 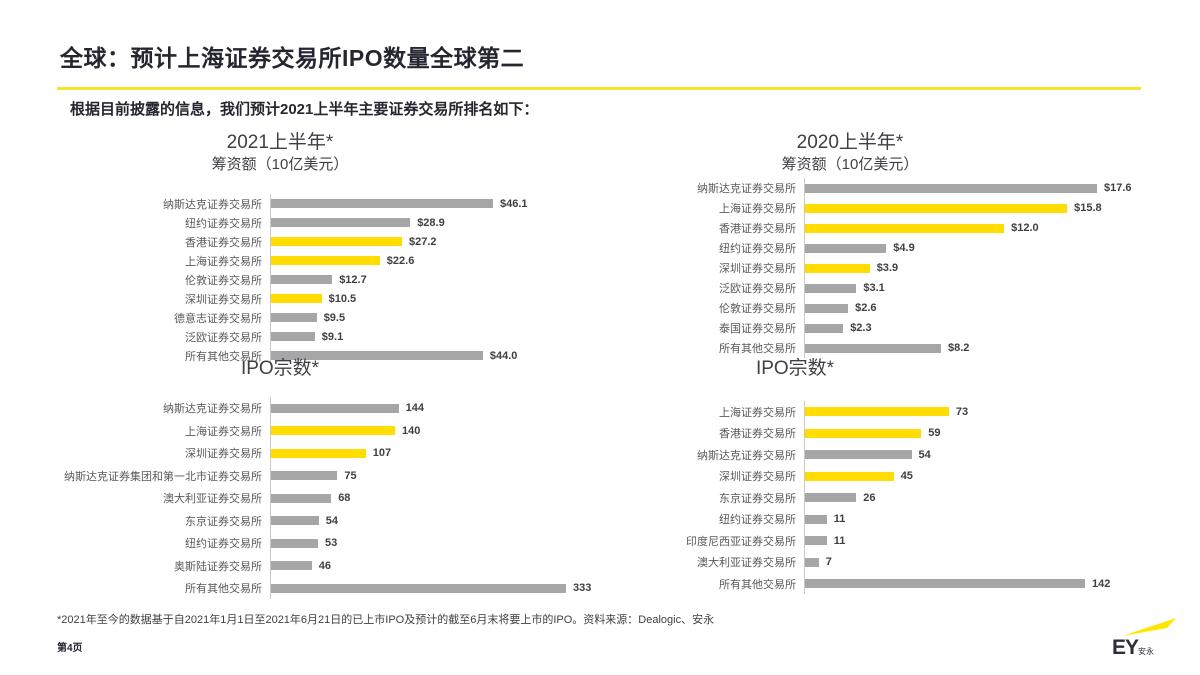 What do you see at coordinates (582, 588) in the screenshot?
I see `bar-value: 333` at bounding box center [582, 588].